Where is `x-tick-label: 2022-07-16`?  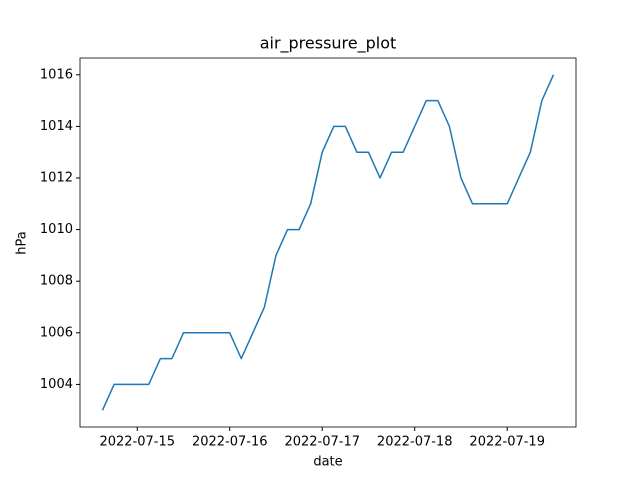 x-tick-label: 2022-07-16 is located at coordinates (230, 442).